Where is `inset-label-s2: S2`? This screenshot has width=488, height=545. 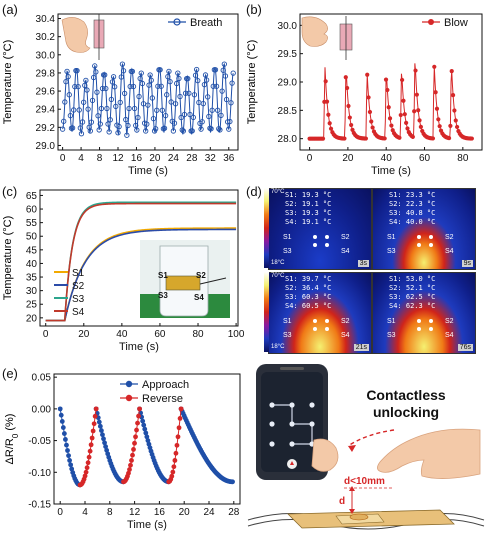
inset-label-s2: S2 is located at coordinates (201, 275).